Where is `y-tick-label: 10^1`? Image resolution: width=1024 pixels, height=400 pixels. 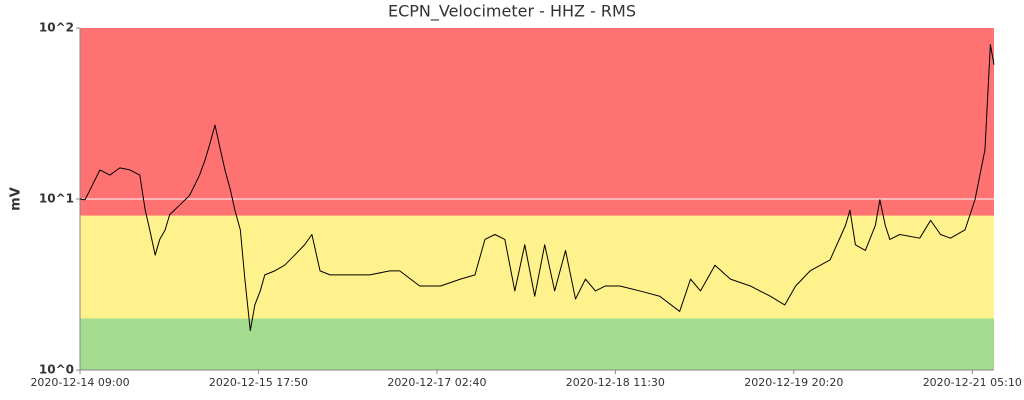 y-tick-label: 10^1 is located at coordinates (56, 199).